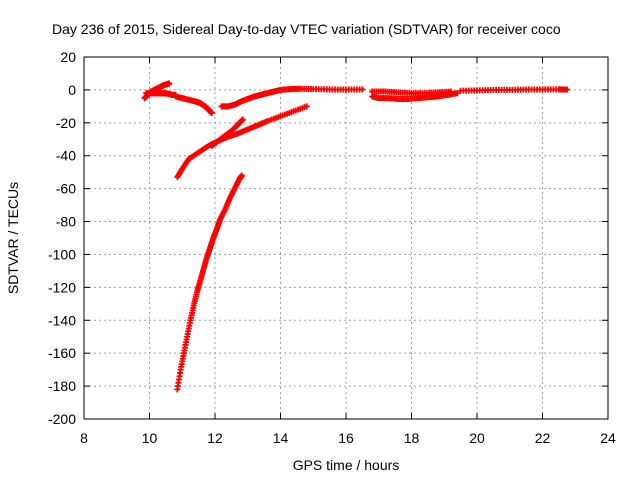  I want to click on y-tick-label: 20, so click(68, 57).